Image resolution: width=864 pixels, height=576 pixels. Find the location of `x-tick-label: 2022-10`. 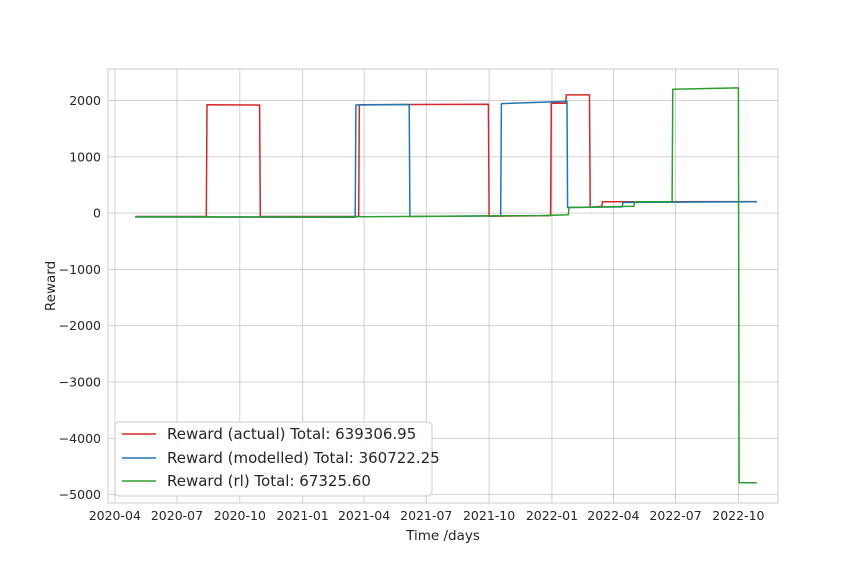

x-tick-label: 2022-10 is located at coordinates (738, 515).